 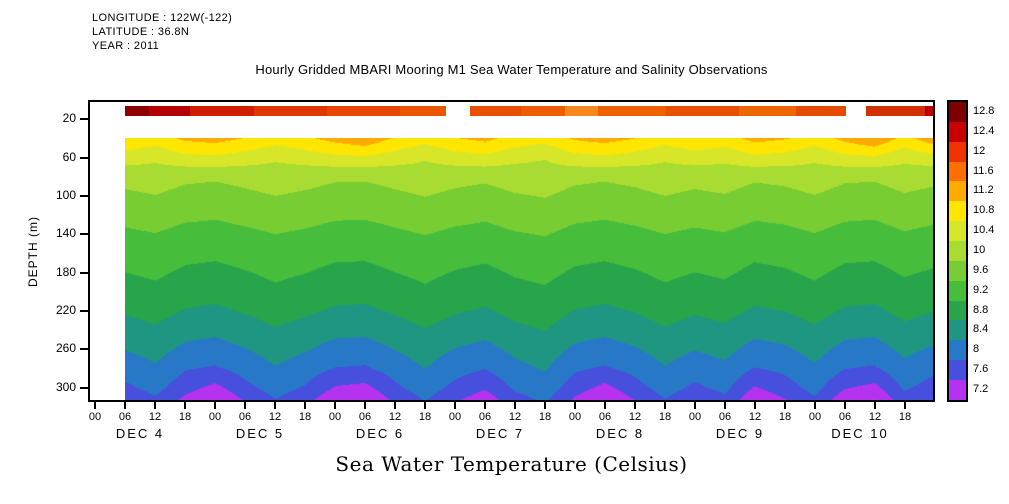 I want to click on colorbar, so click(x=957, y=251).